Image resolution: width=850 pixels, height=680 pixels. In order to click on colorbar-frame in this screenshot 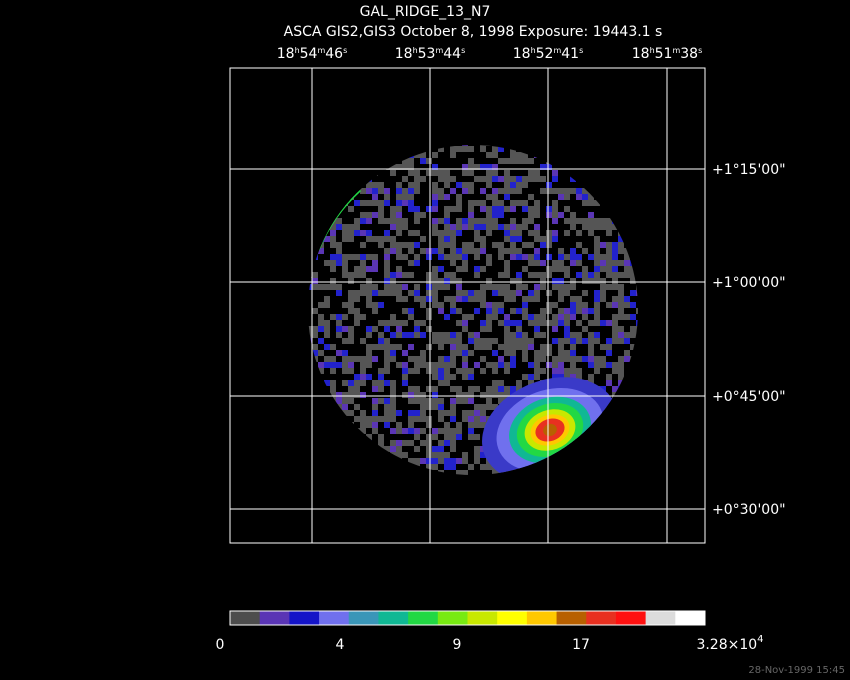, I will do `click(467, 618)`.